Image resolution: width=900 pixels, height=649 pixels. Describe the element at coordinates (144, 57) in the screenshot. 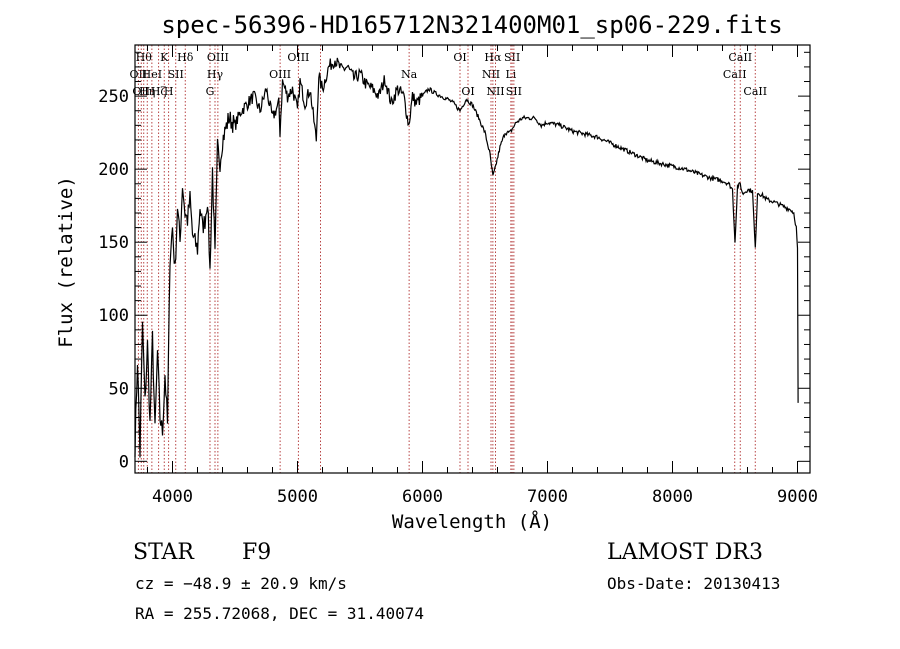

I see `line-label: Hθ` at that location.